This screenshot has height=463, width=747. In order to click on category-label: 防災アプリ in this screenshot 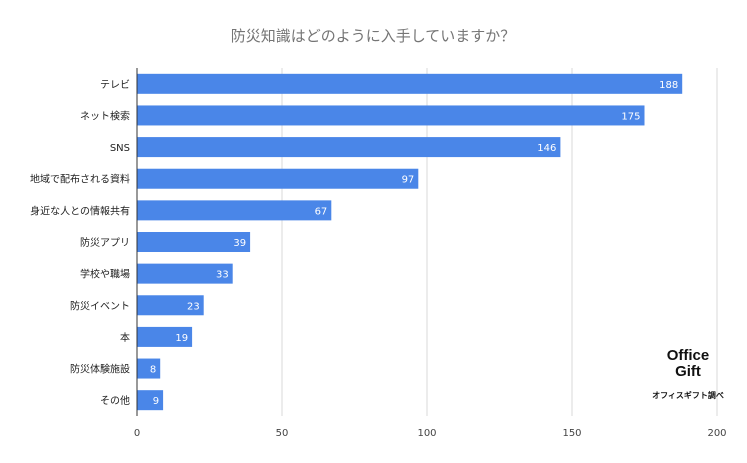, I will do `click(105, 242)`.